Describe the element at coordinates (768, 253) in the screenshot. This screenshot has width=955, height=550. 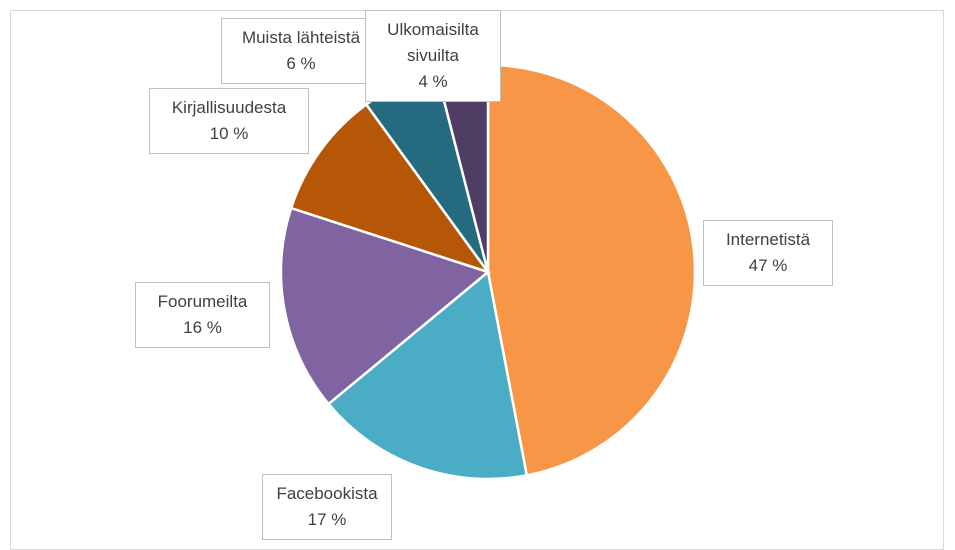
I see `data-label: Internetistä 47 %` at that location.